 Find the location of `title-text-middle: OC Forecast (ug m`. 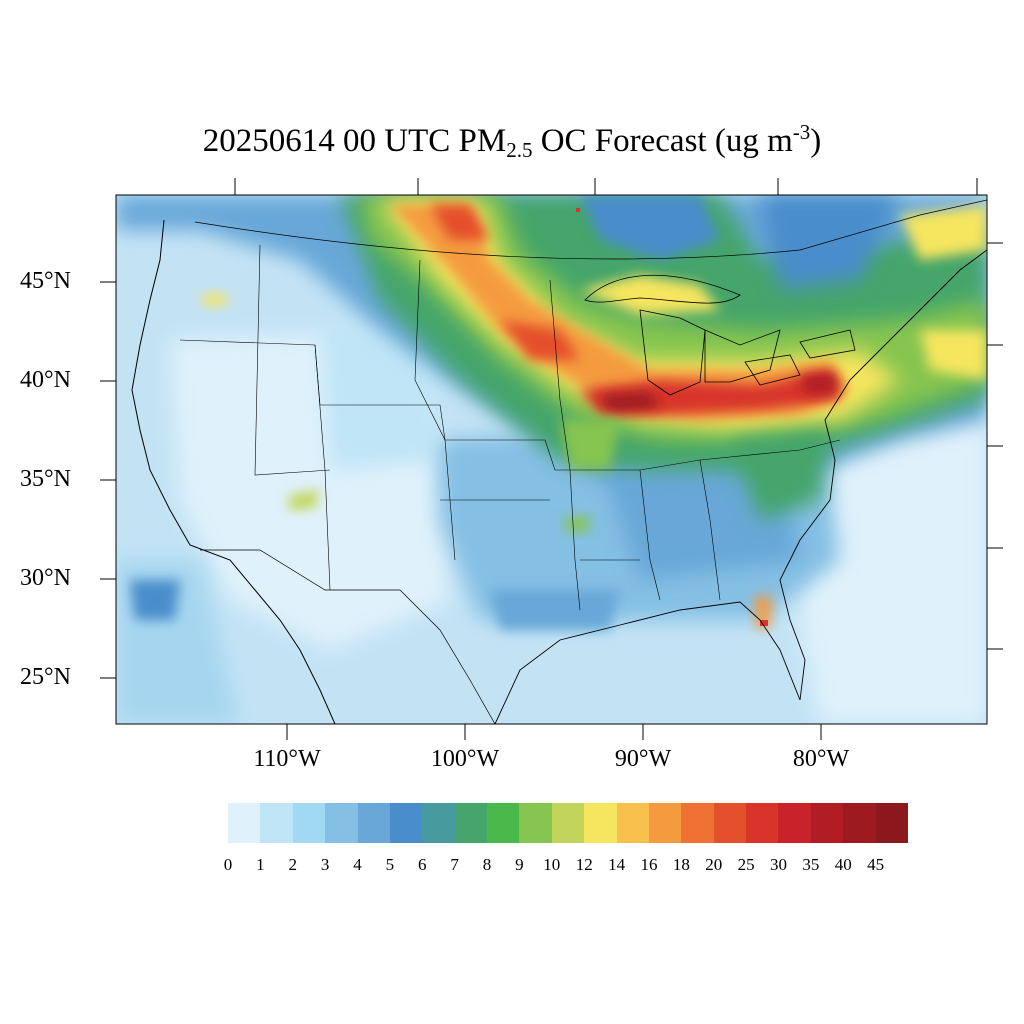

title-text-middle: OC Forecast (ug m is located at coordinates (662, 141).